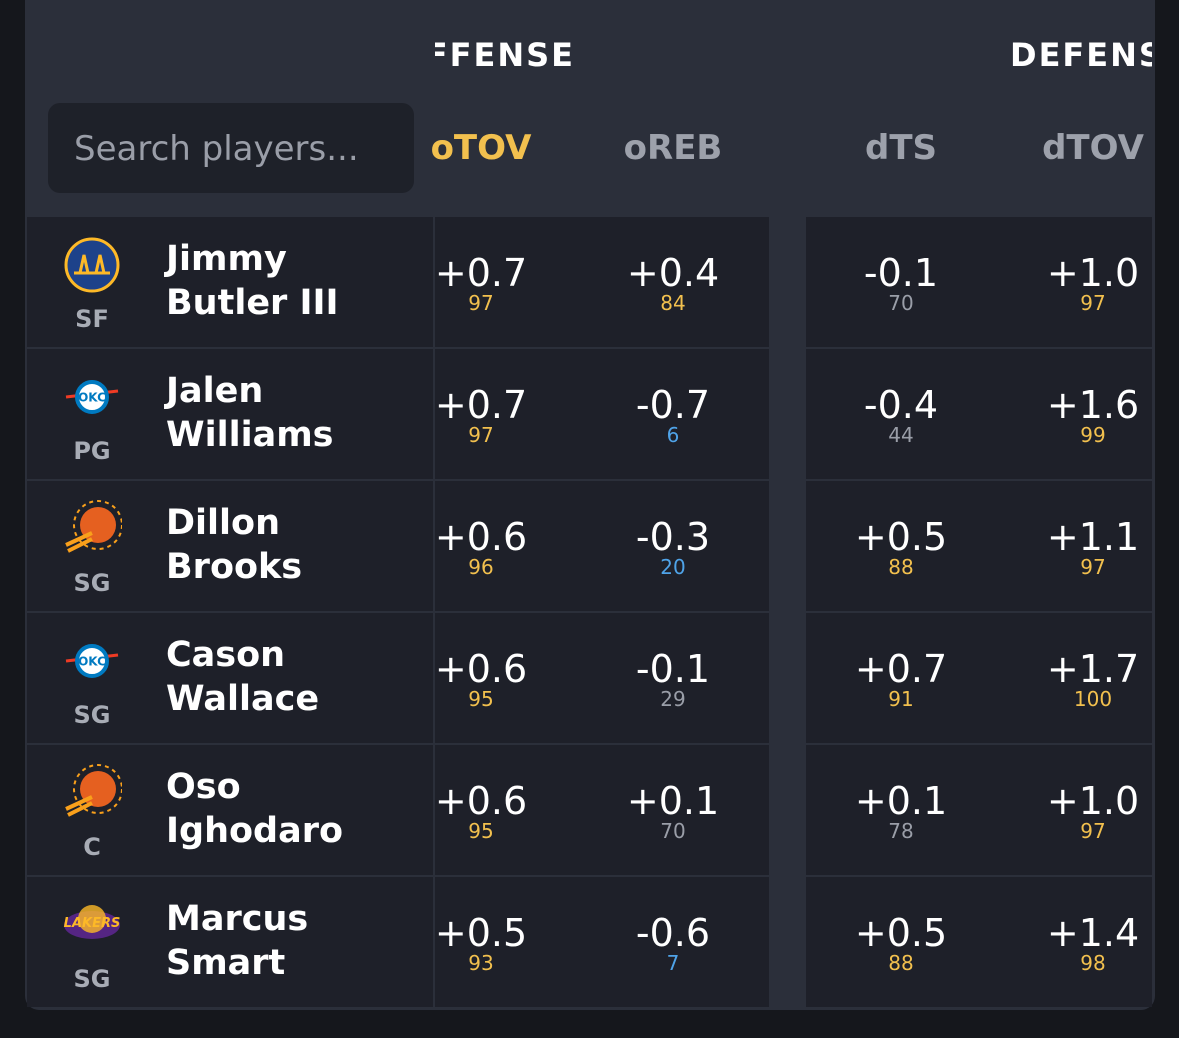 The width and height of the screenshot is (1179, 1038). What do you see at coordinates (901, 148) in the screenshot?
I see `column-header: dTS` at bounding box center [901, 148].